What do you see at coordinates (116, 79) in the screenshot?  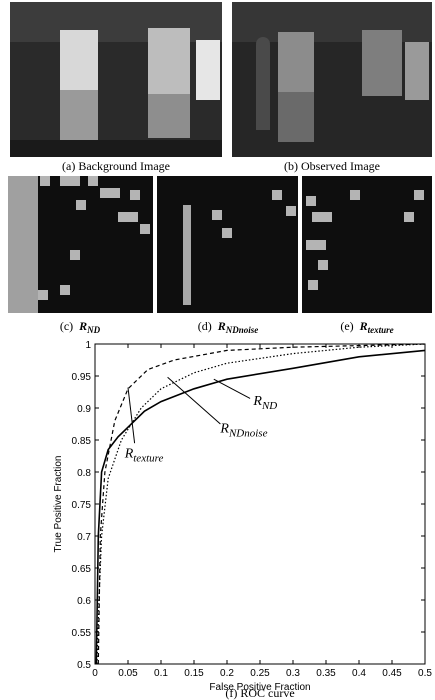 I see `background-image` at bounding box center [116, 79].